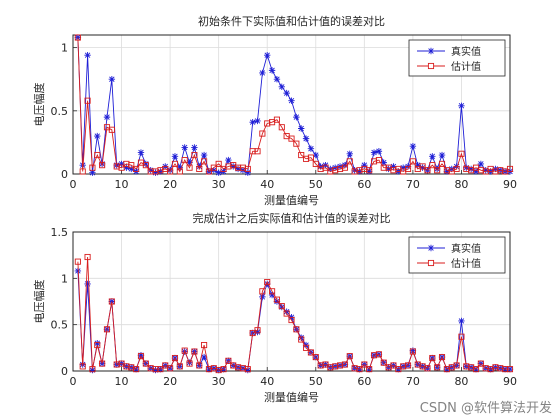 This screenshot has height=420, width=560. What do you see at coordinates (413, 184) in the screenshot?
I see `x-tick-label: 70` at bounding box center [413, 184].